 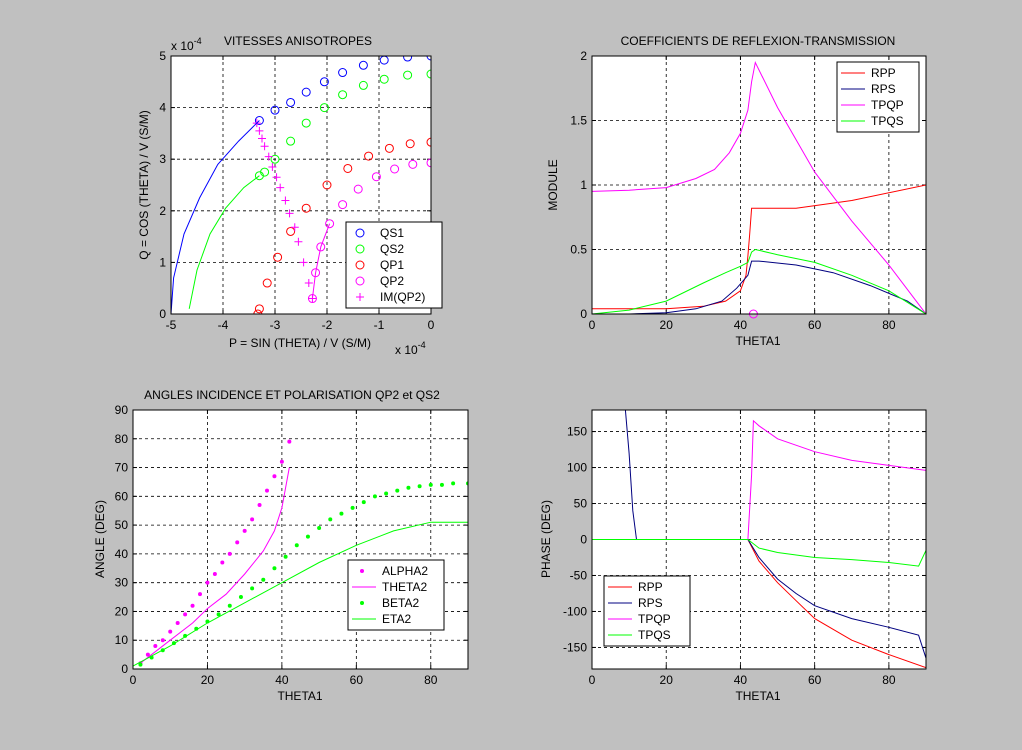 I want to click on angles-series-group, so click(x=300, y=553).